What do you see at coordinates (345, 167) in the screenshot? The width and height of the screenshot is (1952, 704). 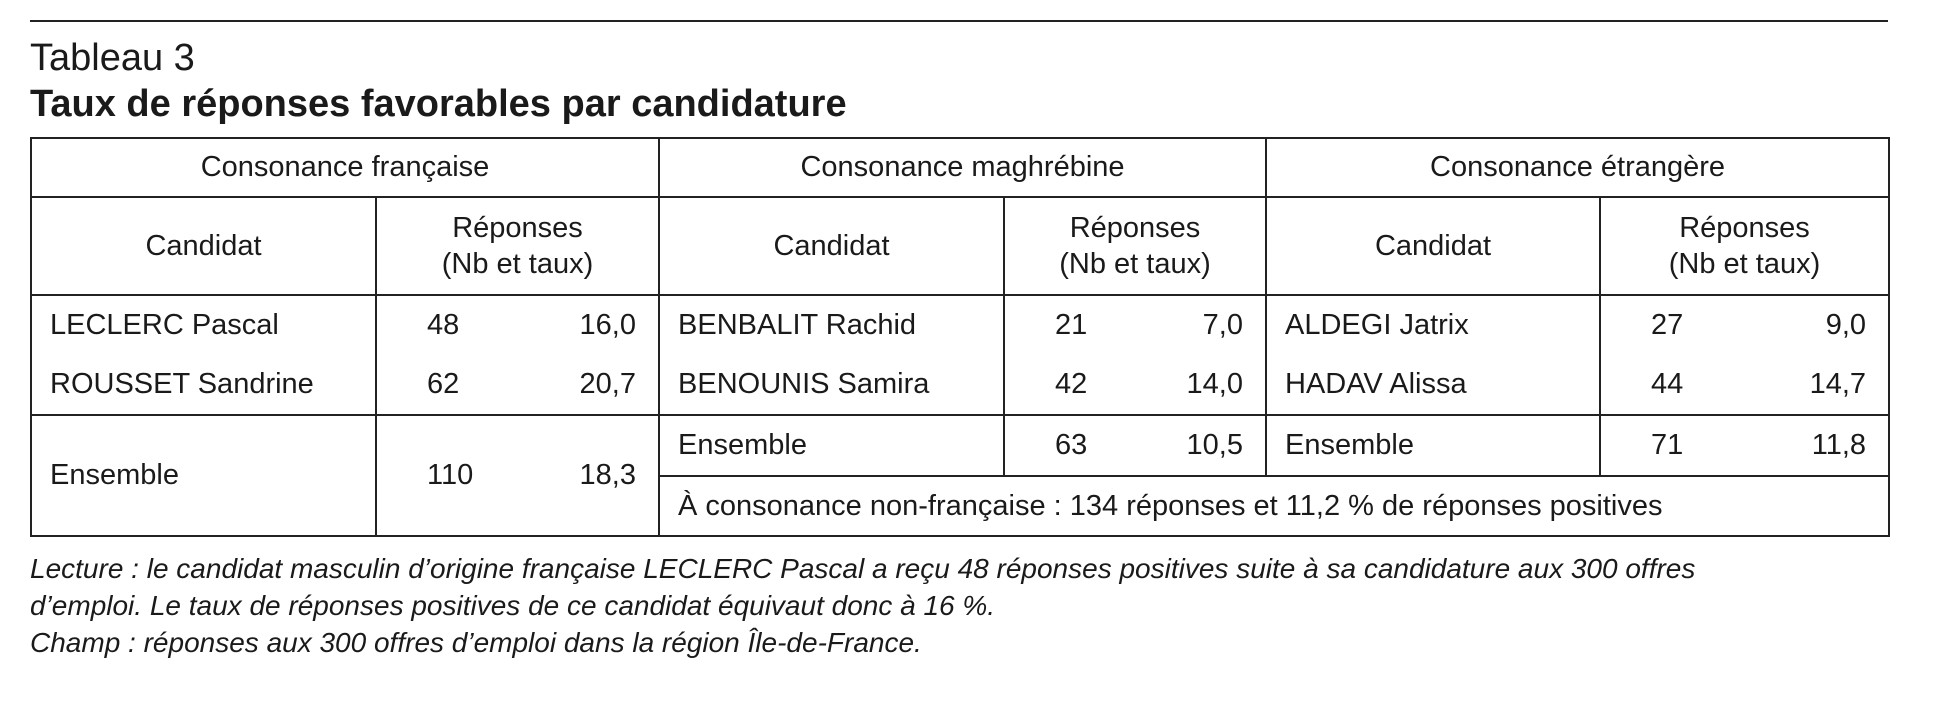 I see `group-header-francaise: Consonance française` at bounding box center [345, 167].